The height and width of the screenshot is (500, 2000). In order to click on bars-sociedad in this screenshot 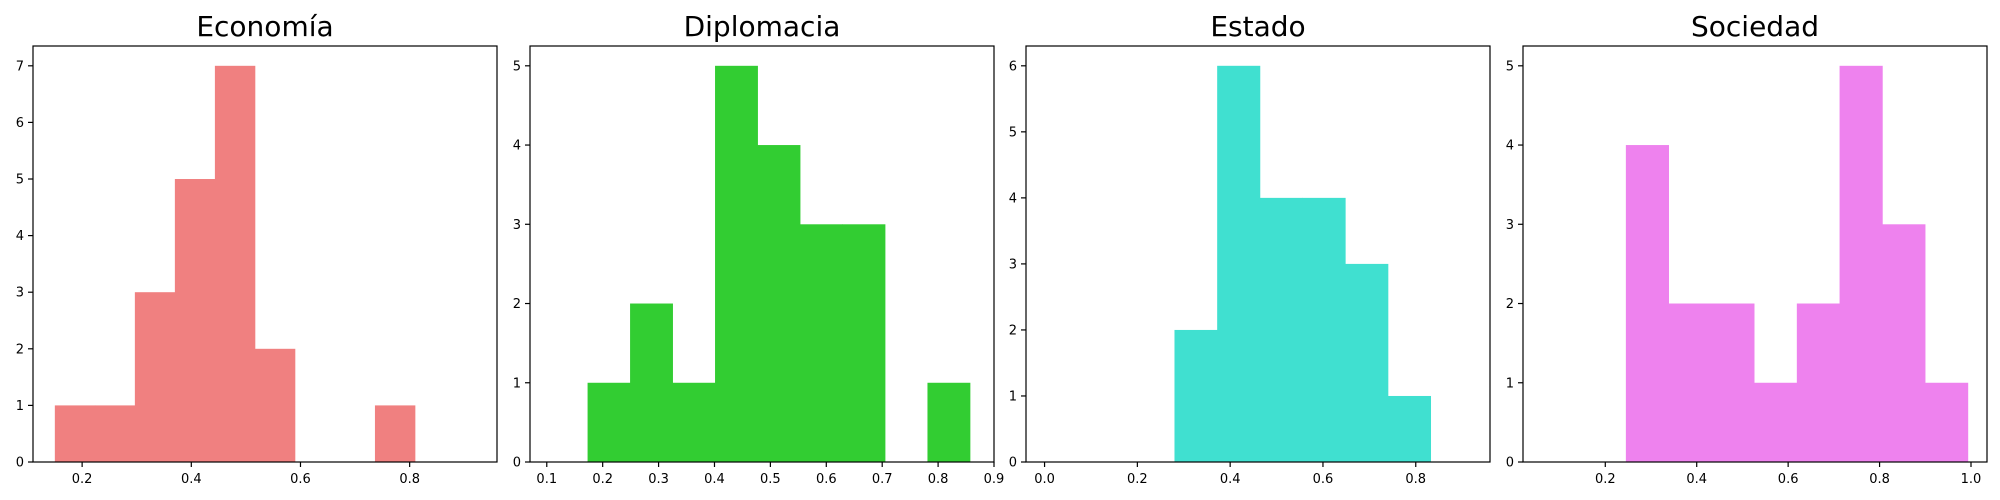, I will do `click(1797, 264)`.